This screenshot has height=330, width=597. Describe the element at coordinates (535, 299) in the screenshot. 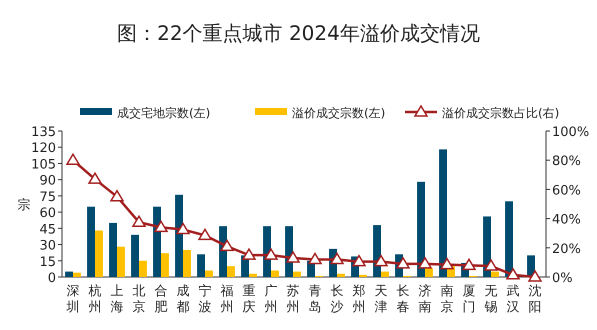

I see `x-tick-label: 沈阳` at that location.